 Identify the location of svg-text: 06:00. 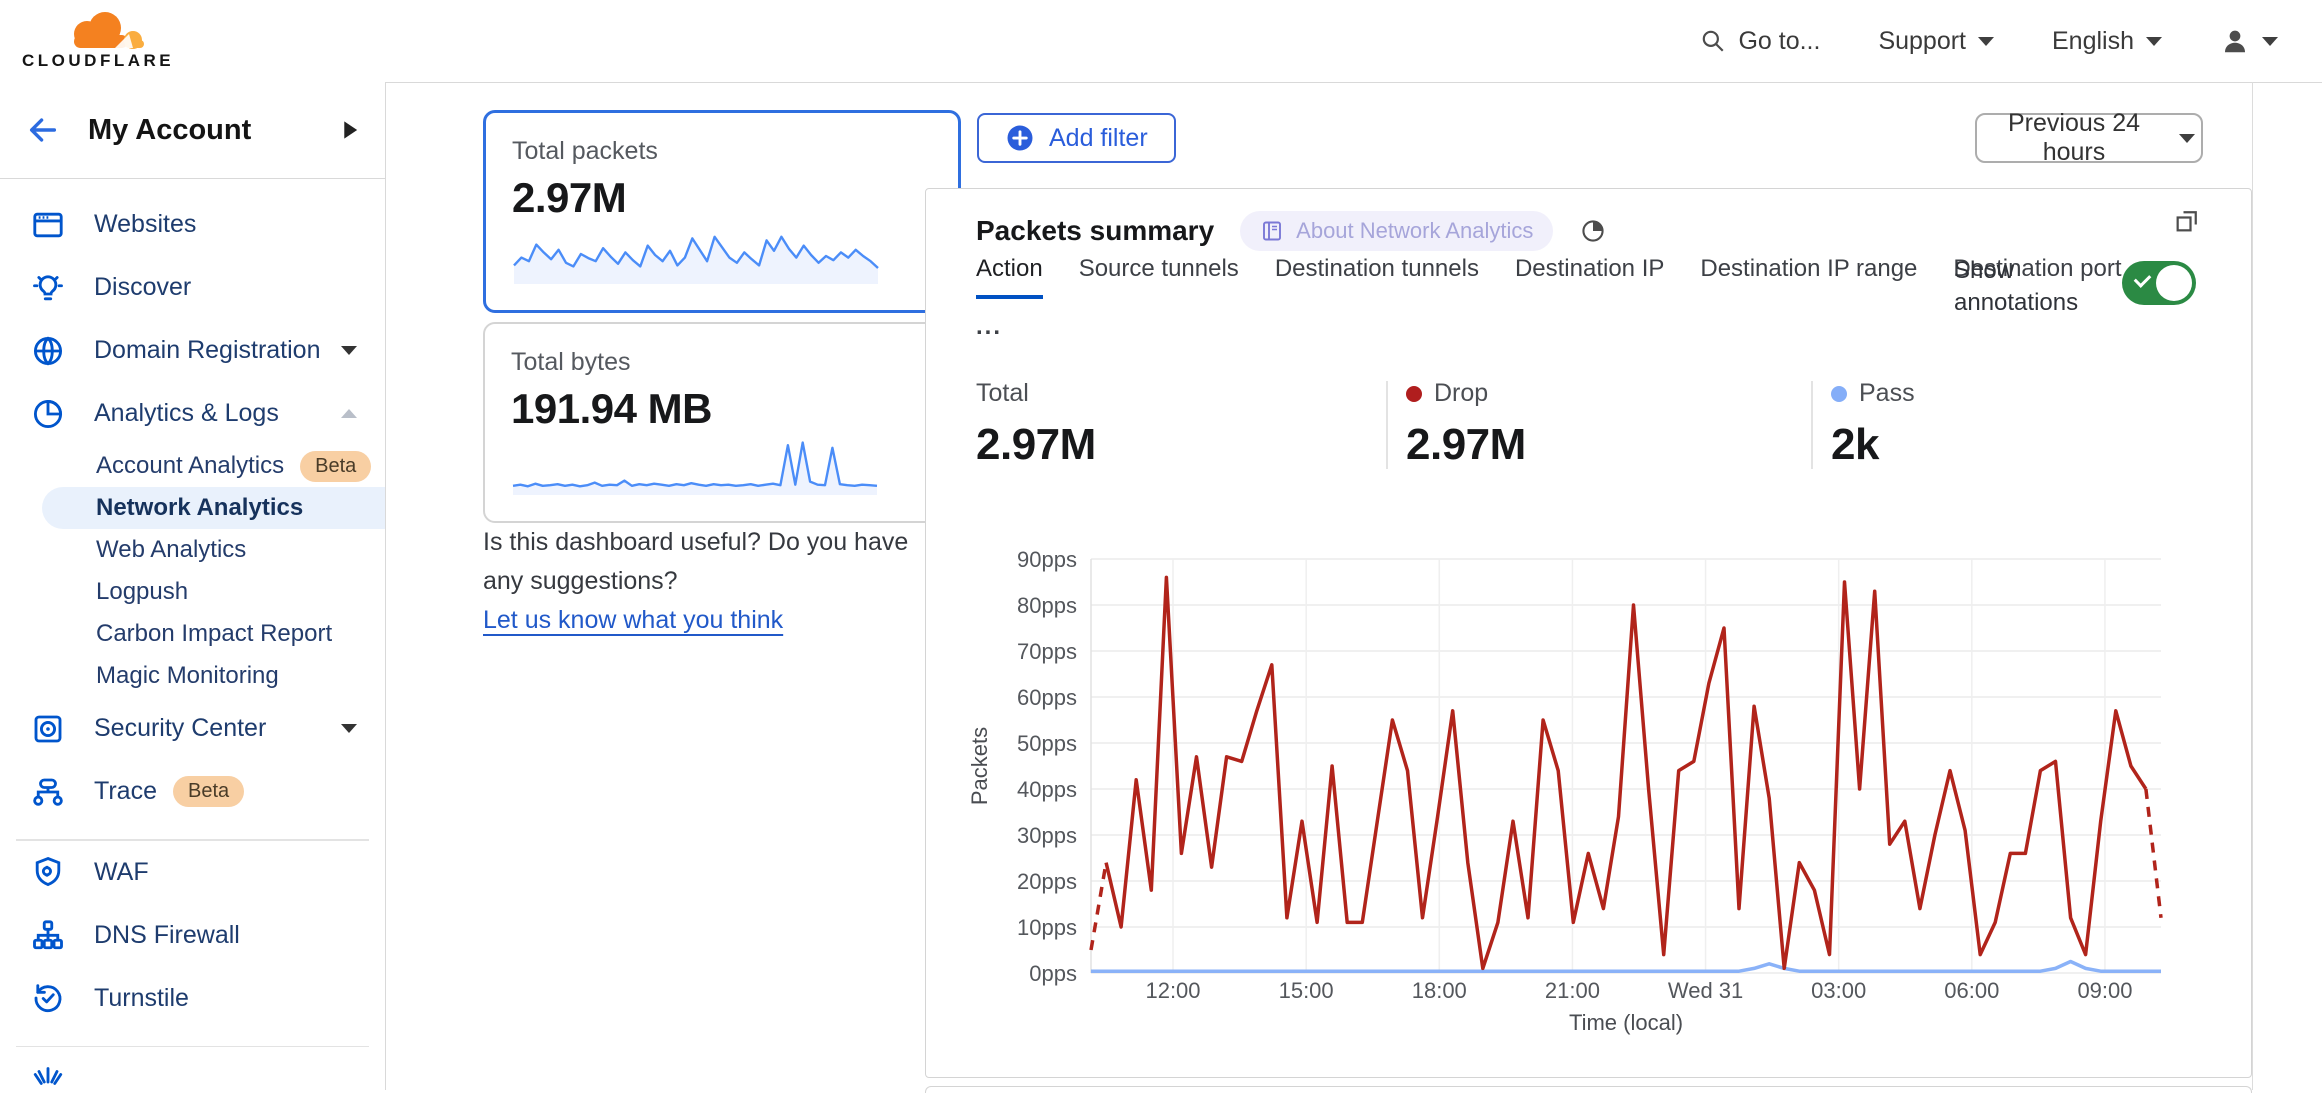
(1971, 990).